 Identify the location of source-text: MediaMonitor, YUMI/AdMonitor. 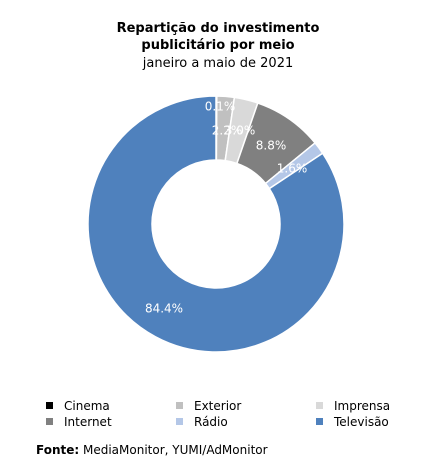
(173, 450).